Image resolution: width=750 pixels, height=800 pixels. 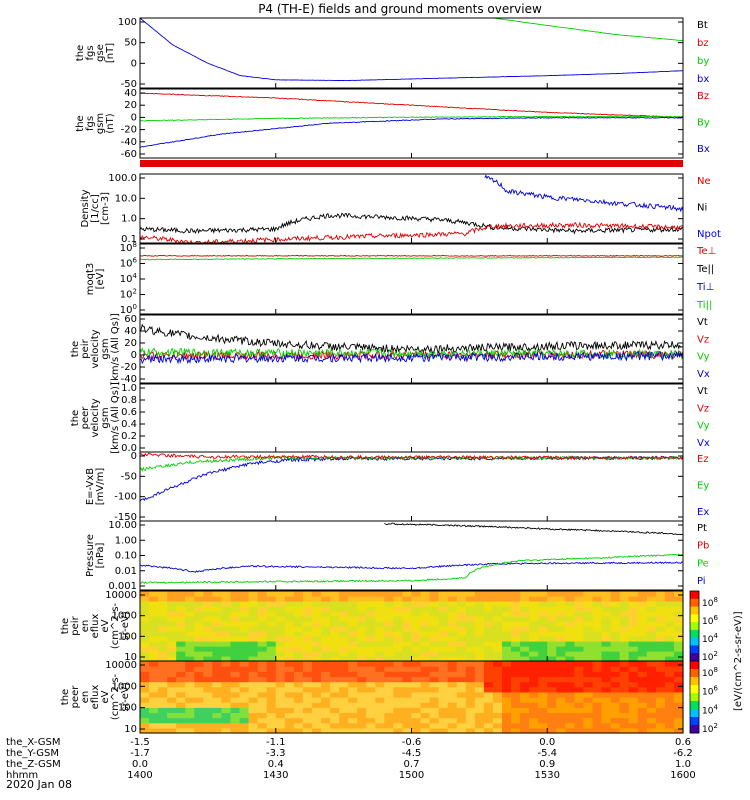 I want to click on ylabel-line: velocity, so click(x=95, y=417).